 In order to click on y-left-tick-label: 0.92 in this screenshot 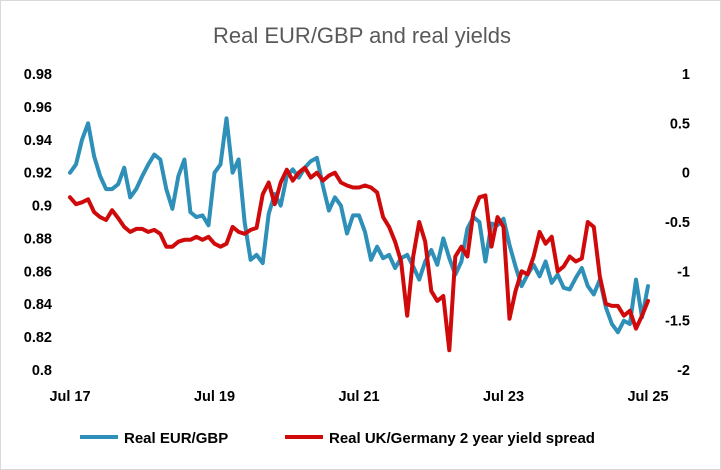, I will do `click(38, 174)`.